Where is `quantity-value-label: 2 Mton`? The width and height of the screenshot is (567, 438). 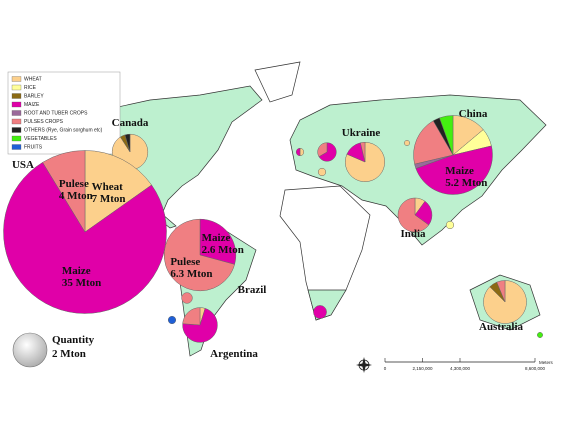 quantity-value-label: 2 Mton is located at coordinates (69, 354).